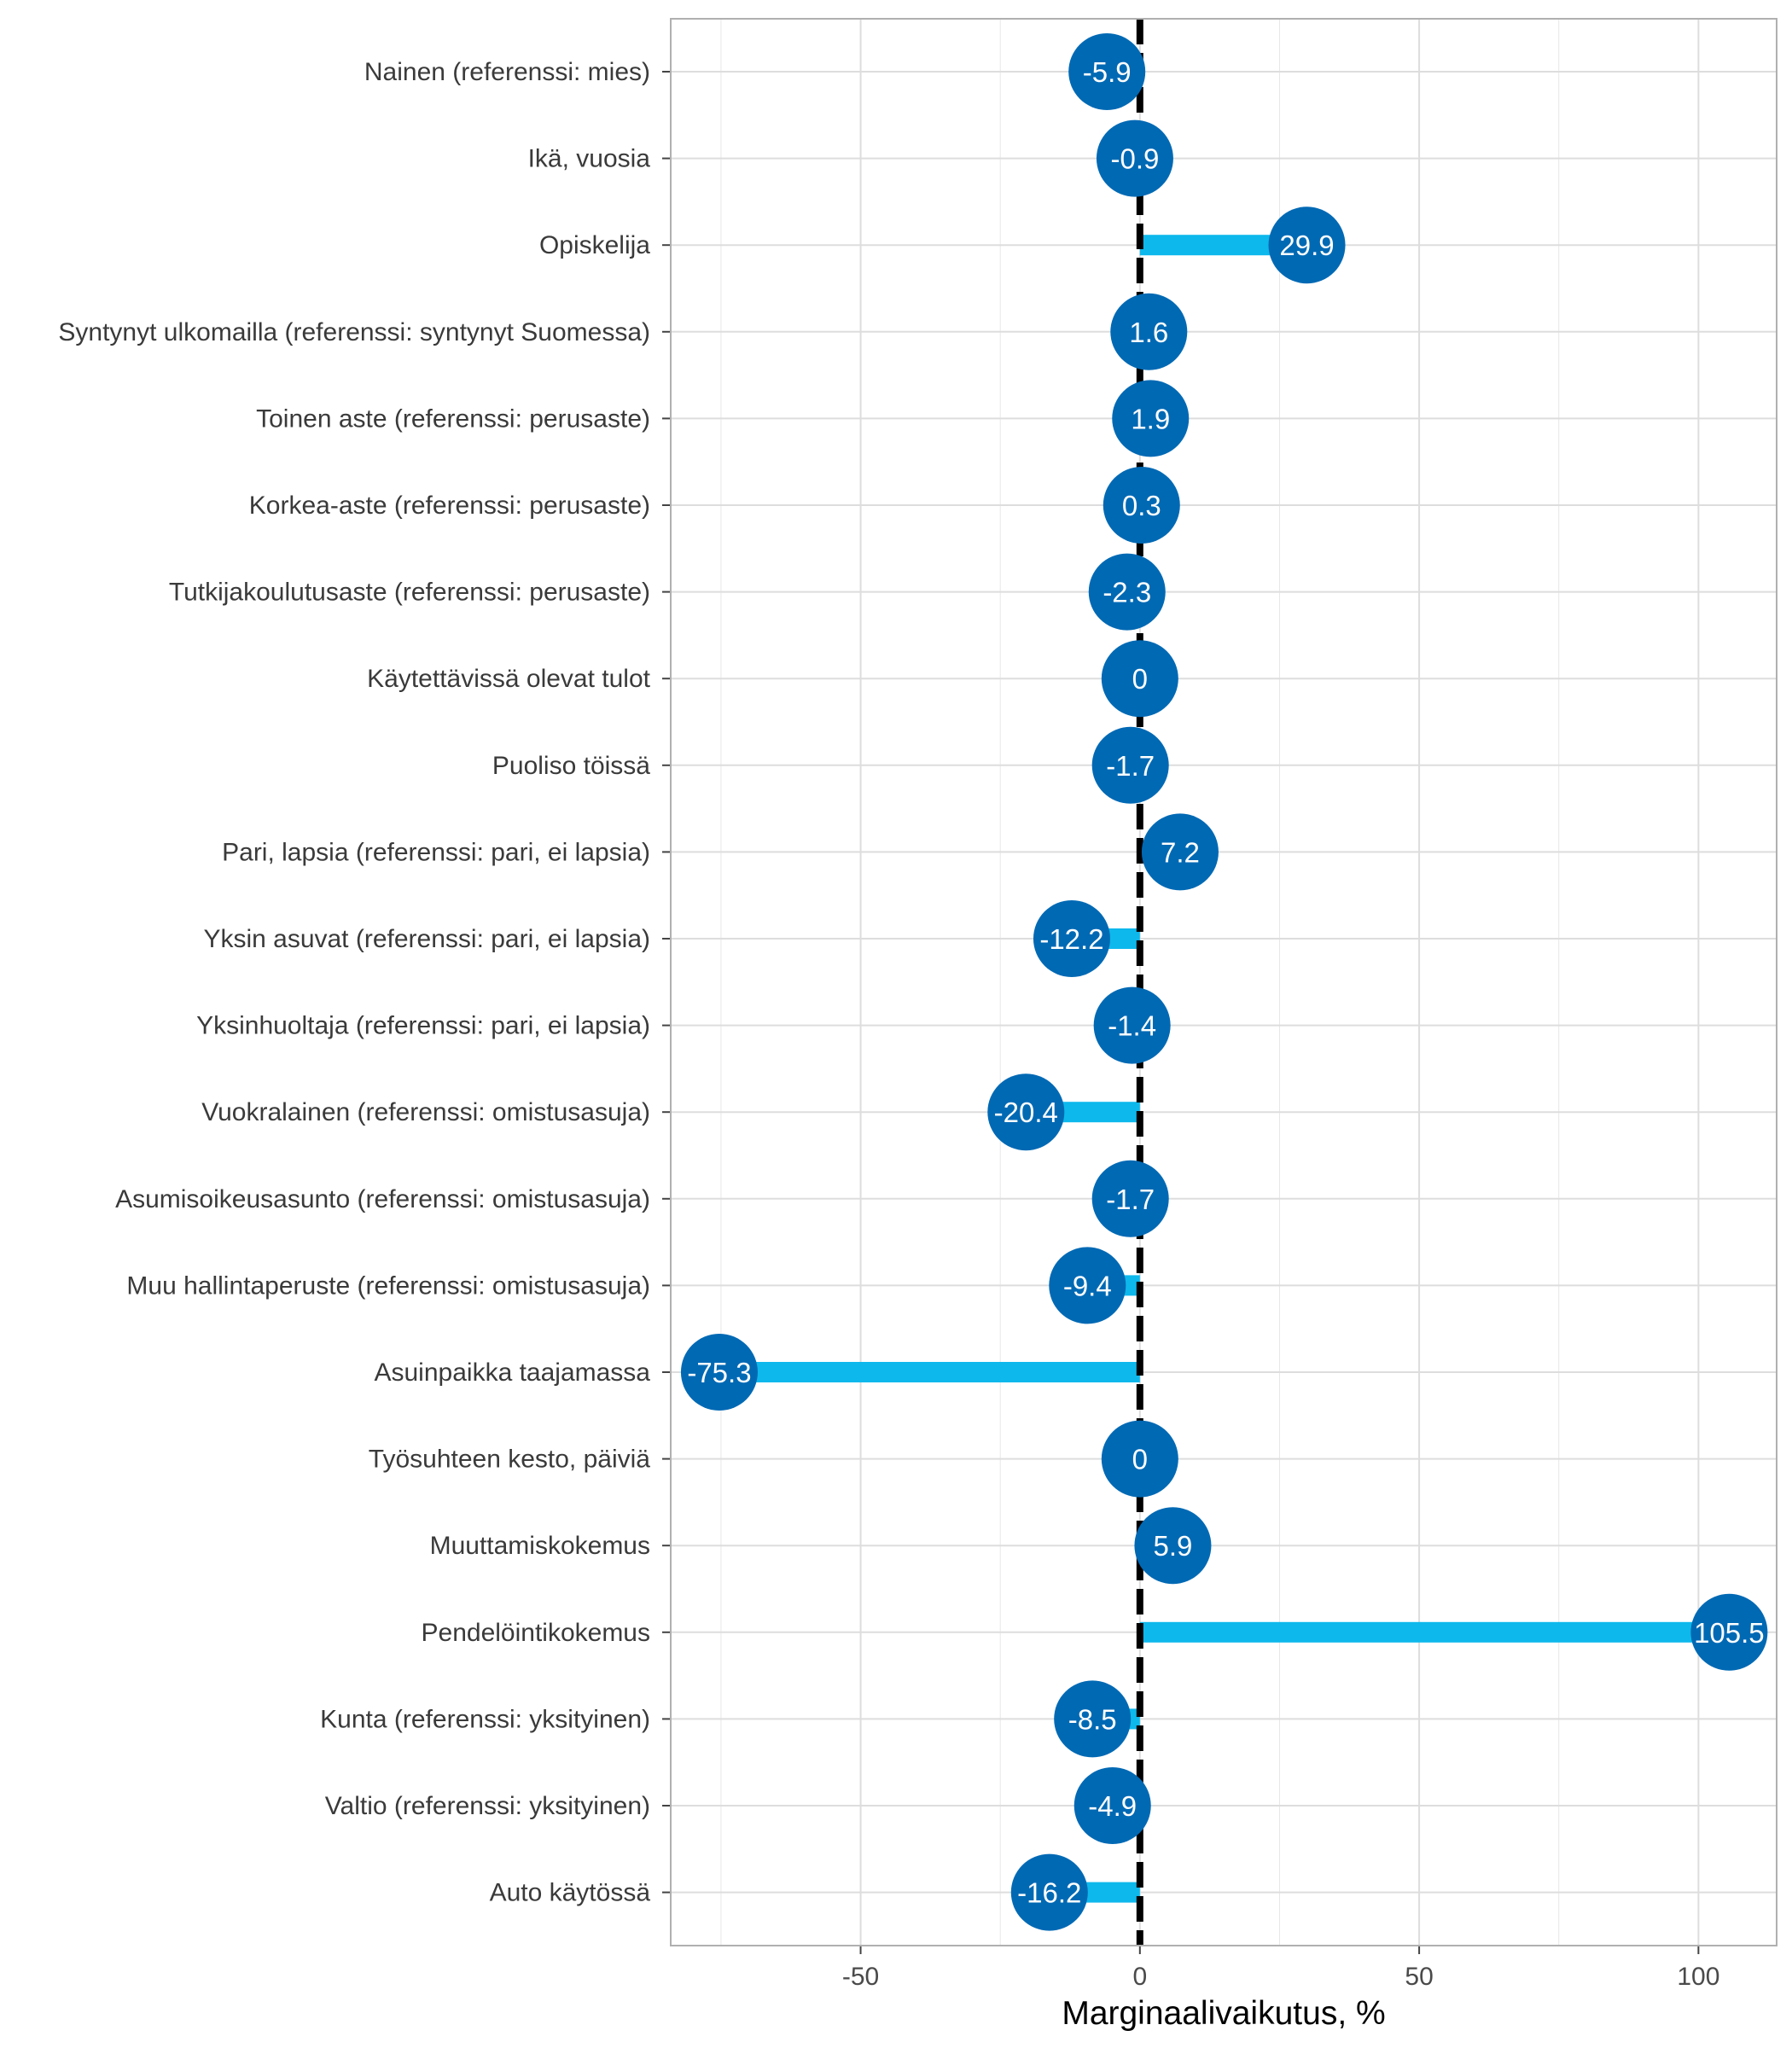  I want to click on data-label: -16.2, so click(1049, 1893).